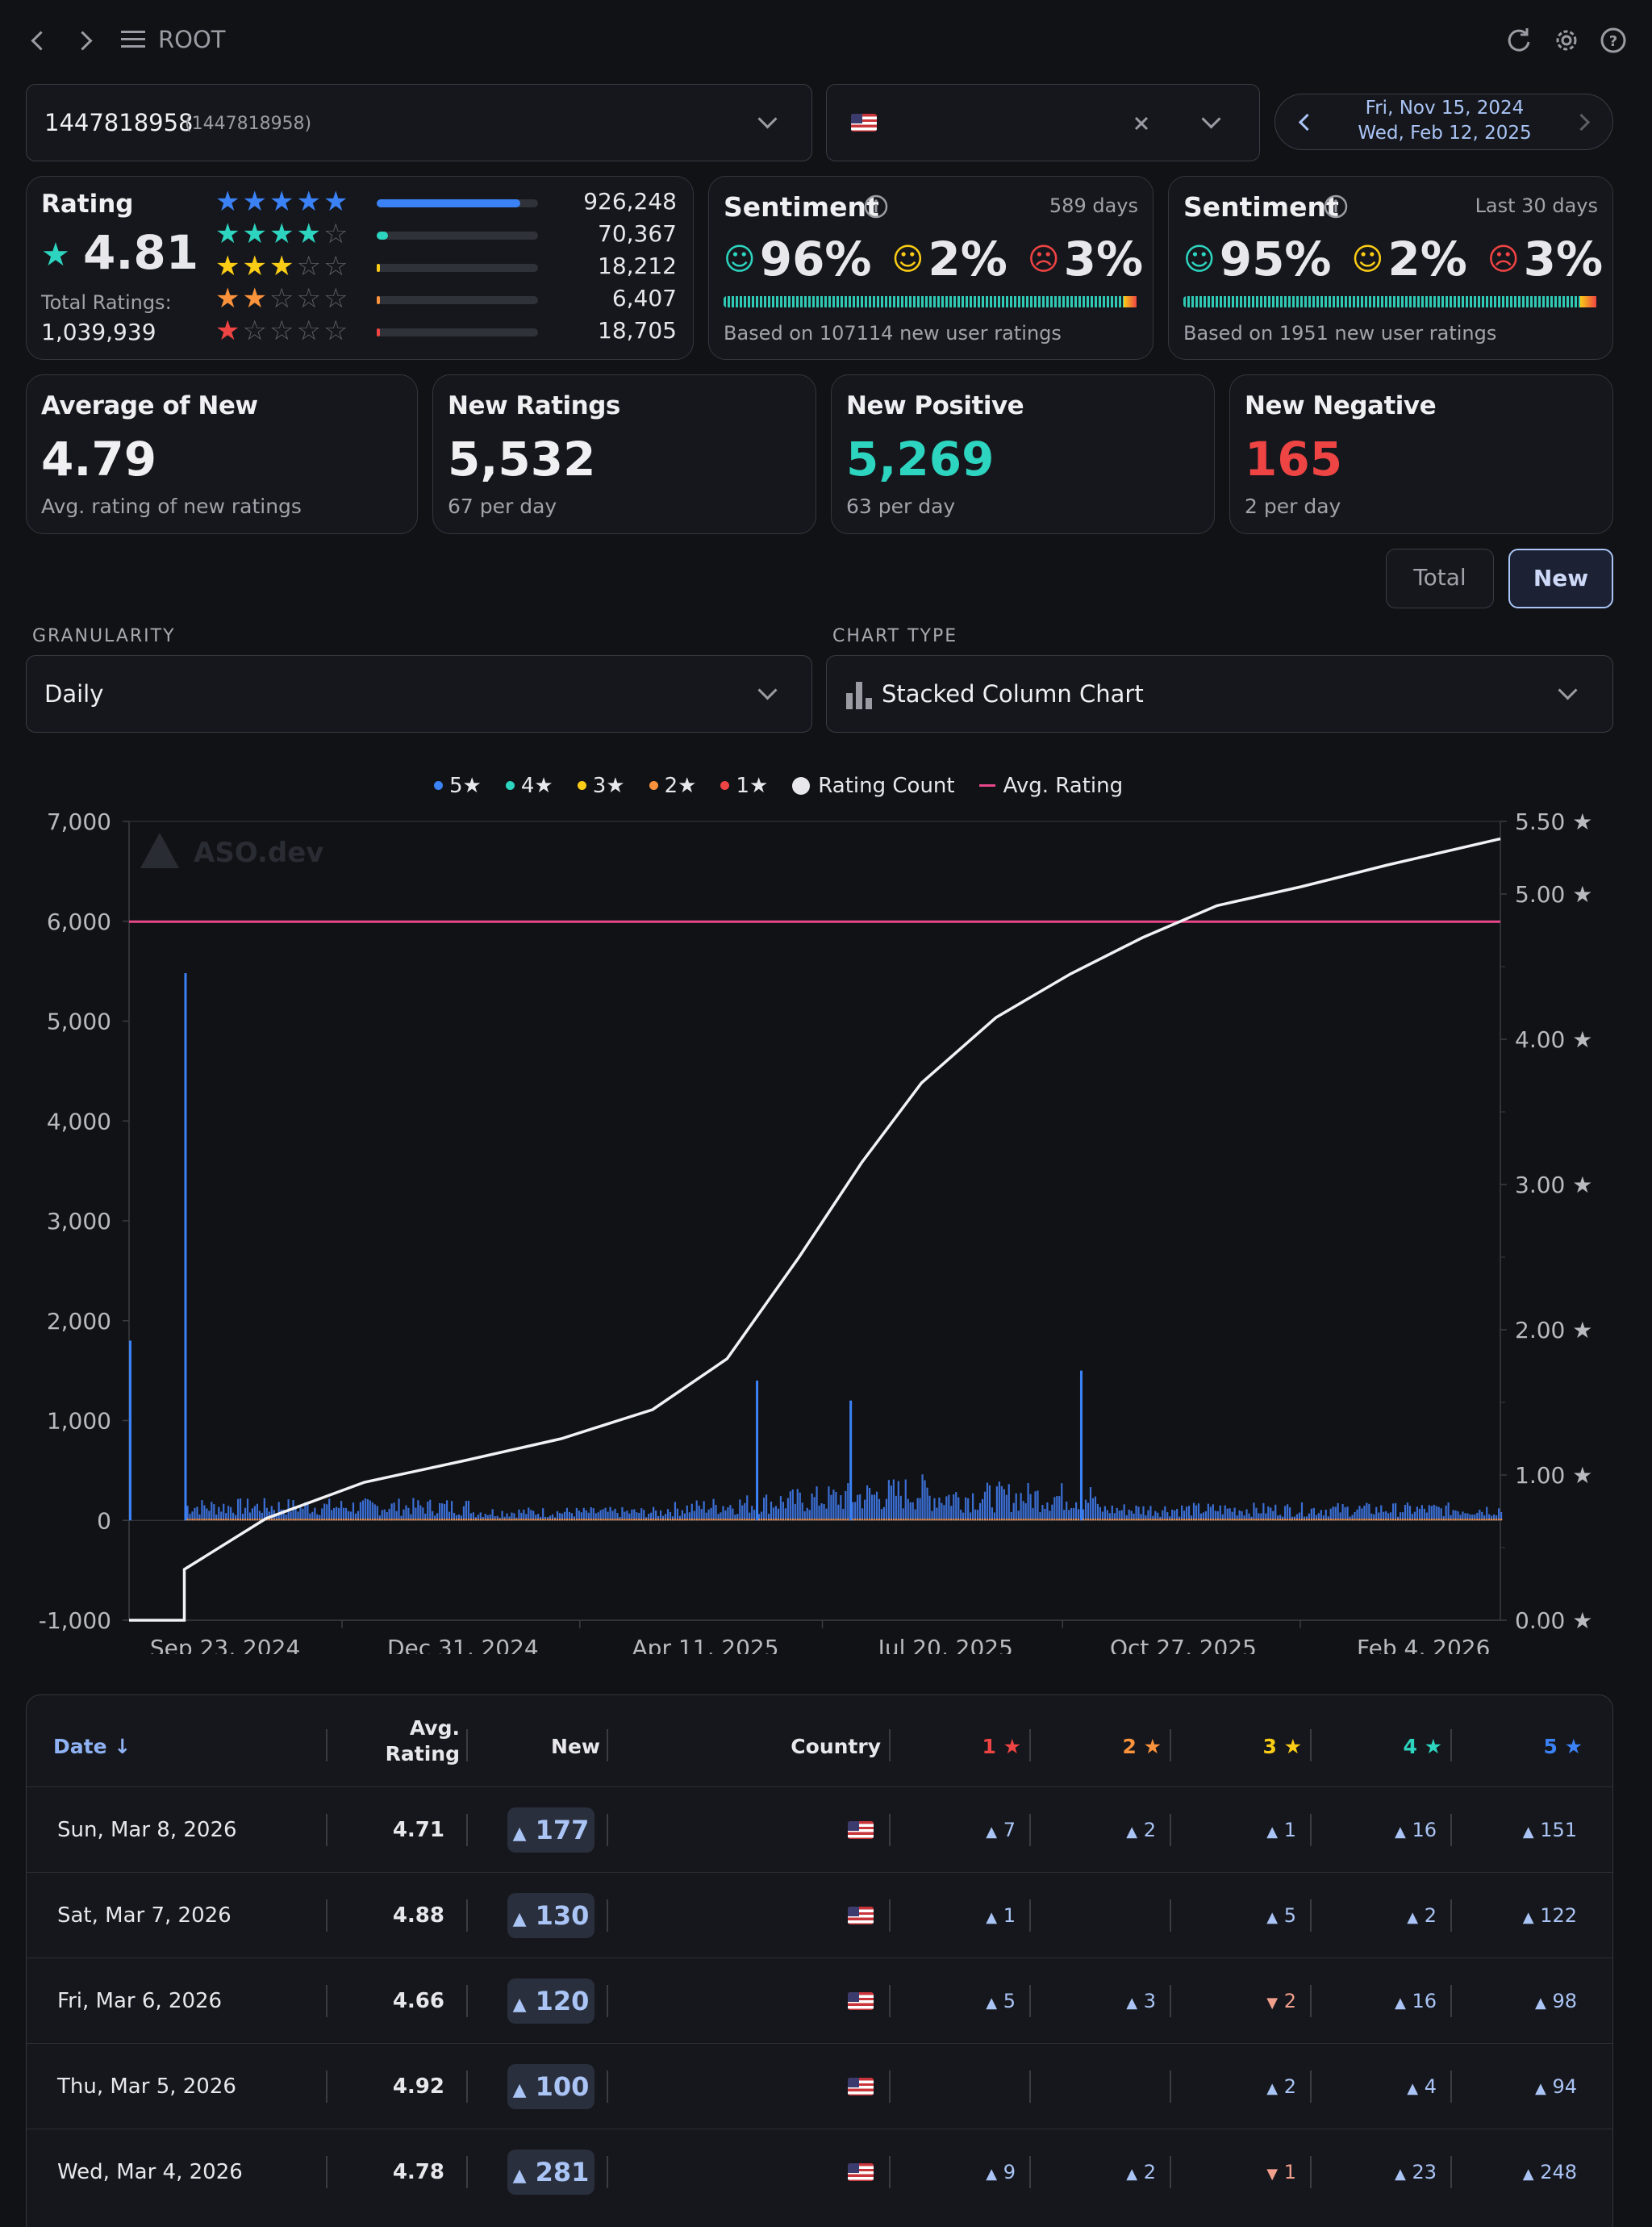 This screenshot has height=2227, width=1652. Describe the element at coordinates (1243, 1747) in the screenshot. I see `three-star-column-header: 3 ★` at that location.